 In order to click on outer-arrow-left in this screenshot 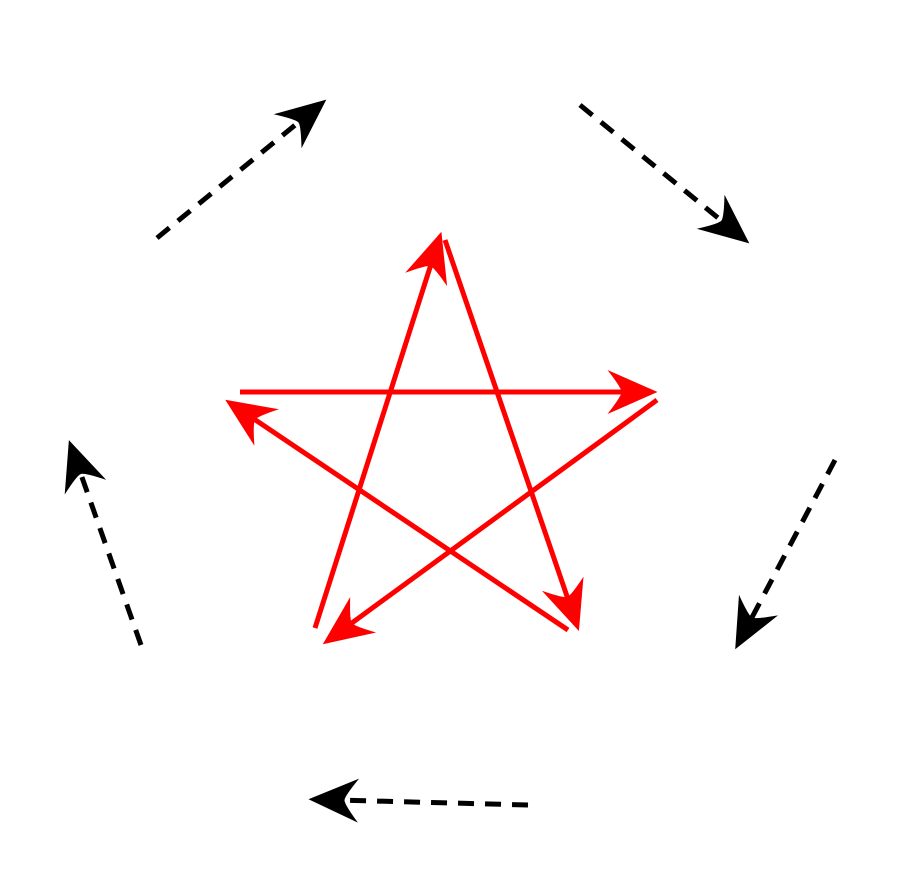, I will do `click(104, 543)`.